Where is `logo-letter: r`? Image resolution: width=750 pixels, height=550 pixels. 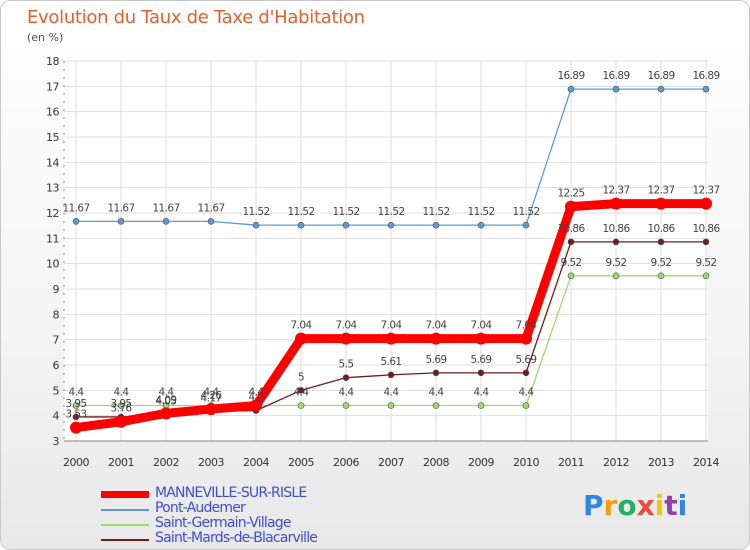 logo-letter: r is located at coordinates (610, 505).